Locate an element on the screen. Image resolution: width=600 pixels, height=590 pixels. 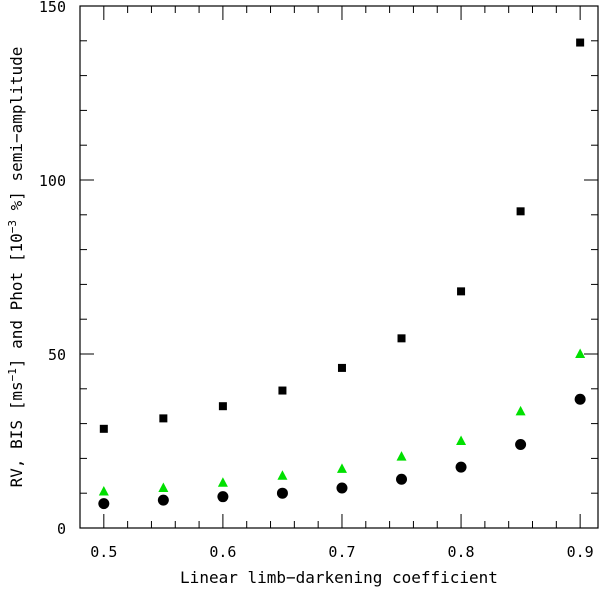
y-tick-label: 100 is located at coordinates (52, 181).